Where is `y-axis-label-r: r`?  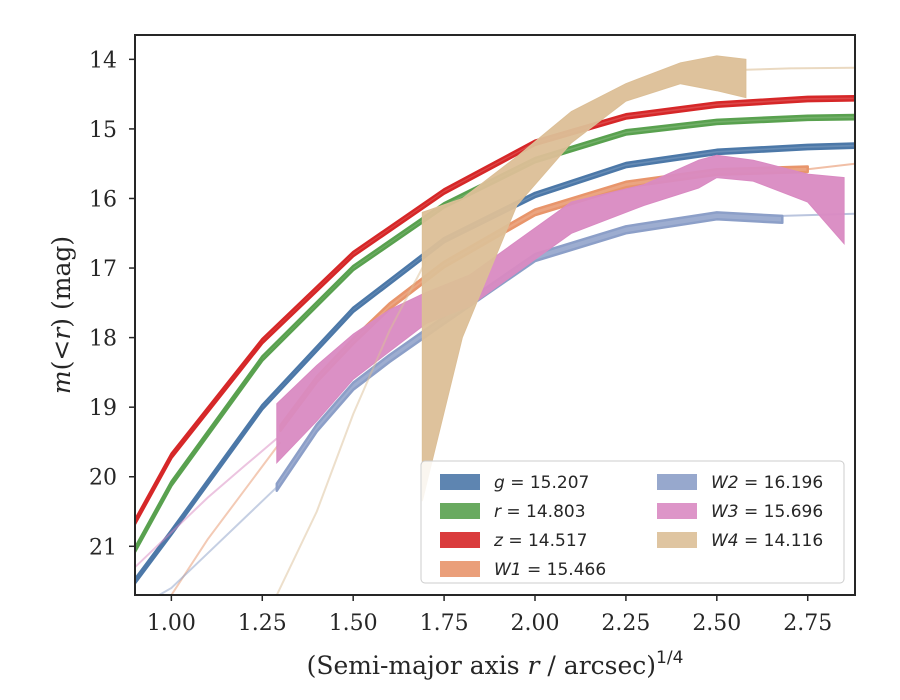 y-axis-label-r: r is located at coordinates (61, 333).